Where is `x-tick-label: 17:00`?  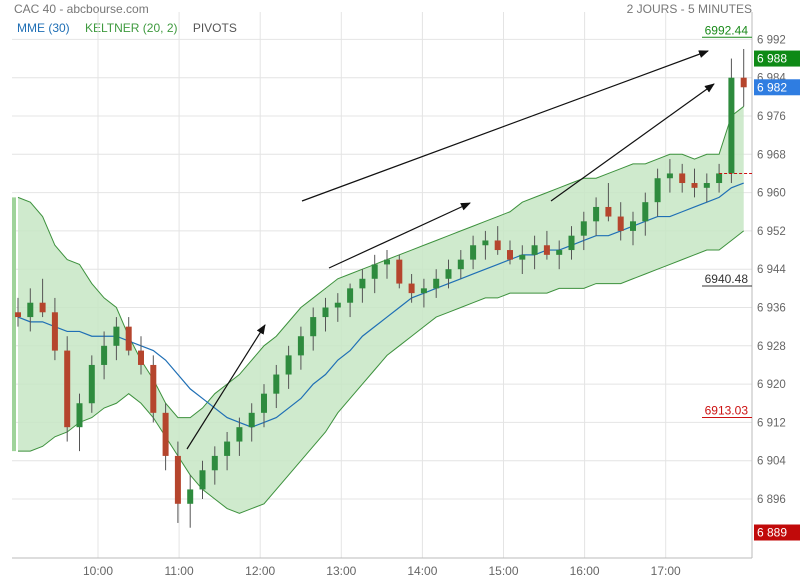
x-tick-label: 17:00 is located at coordinates (666, 571).